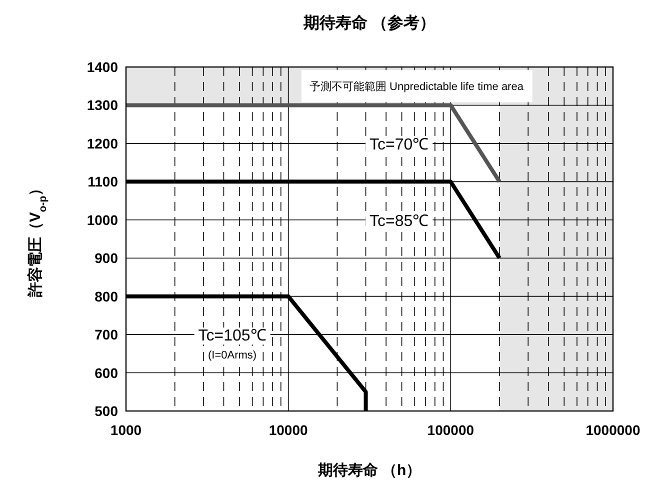  I want to click on y-tick-label: 1000, so click(102, 220).